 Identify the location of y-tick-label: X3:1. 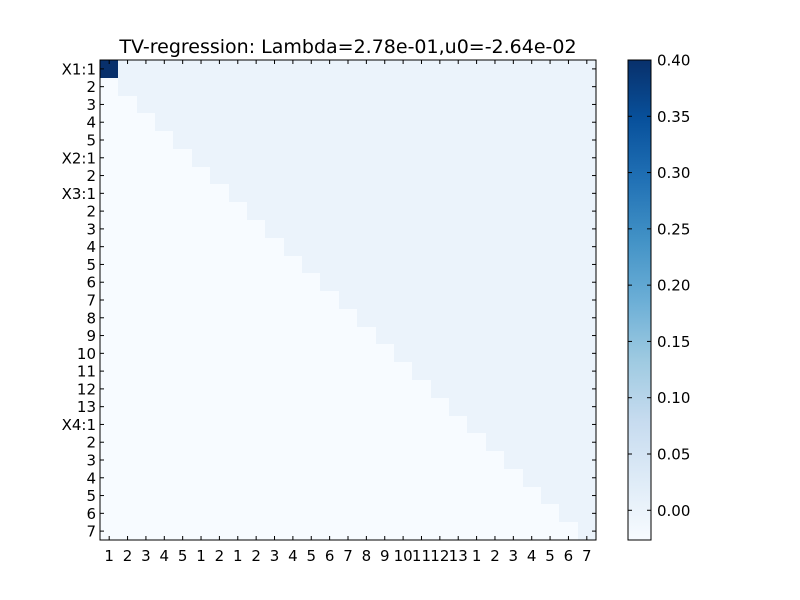
(79, 194).